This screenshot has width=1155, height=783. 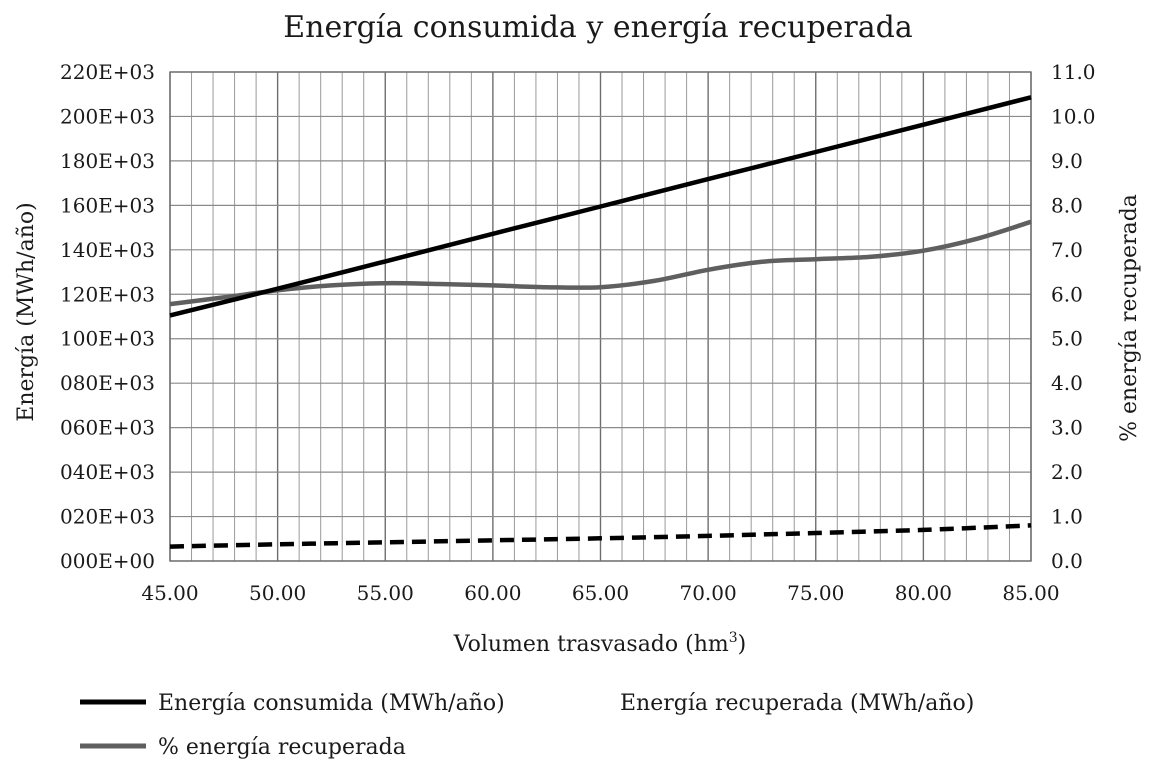 What do you see at coordinates (1067, 472) in the screenshot?
I see `y2-tick-label: 2.0` at bounding box center [1067, 472].